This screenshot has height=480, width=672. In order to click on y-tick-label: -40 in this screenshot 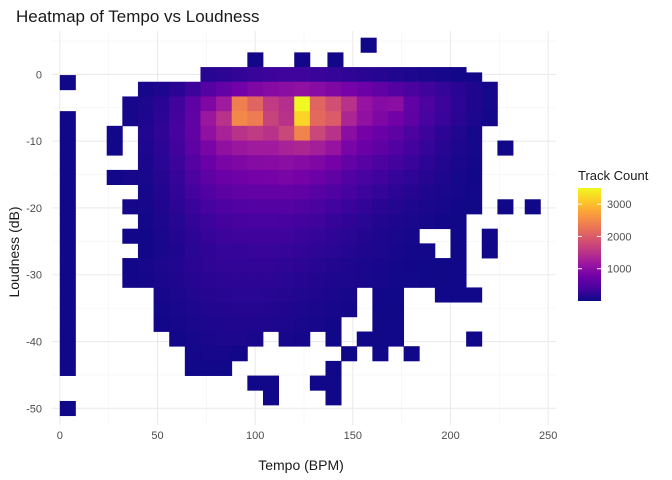, I will do `click(34, 343)`.